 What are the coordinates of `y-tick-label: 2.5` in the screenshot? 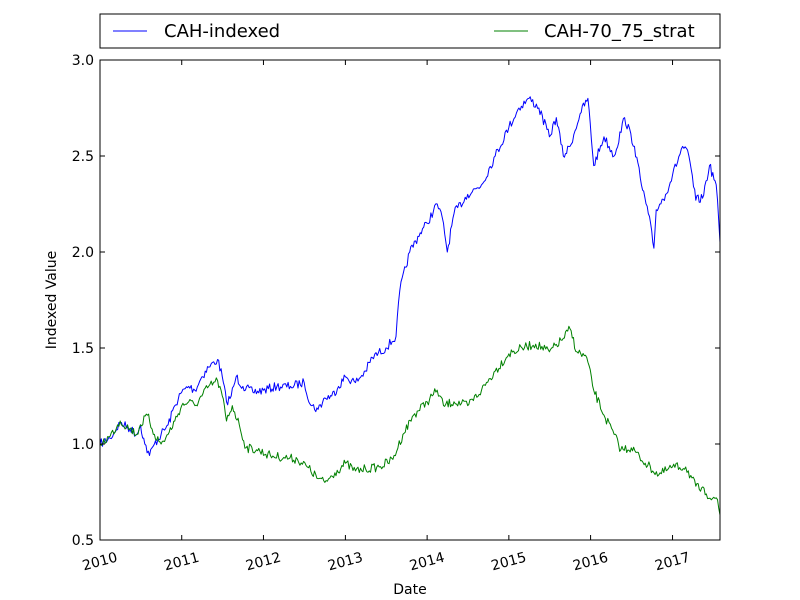 It's located at (83, 157).